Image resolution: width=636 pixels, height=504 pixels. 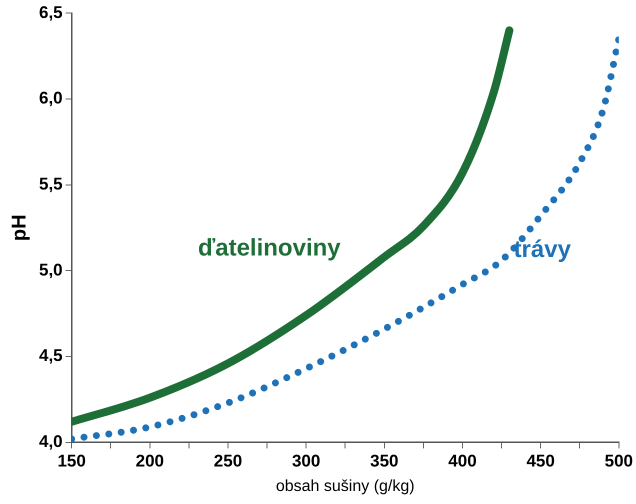 I want to click on y-tick-label: 4,5, so click(x=50, y=356).